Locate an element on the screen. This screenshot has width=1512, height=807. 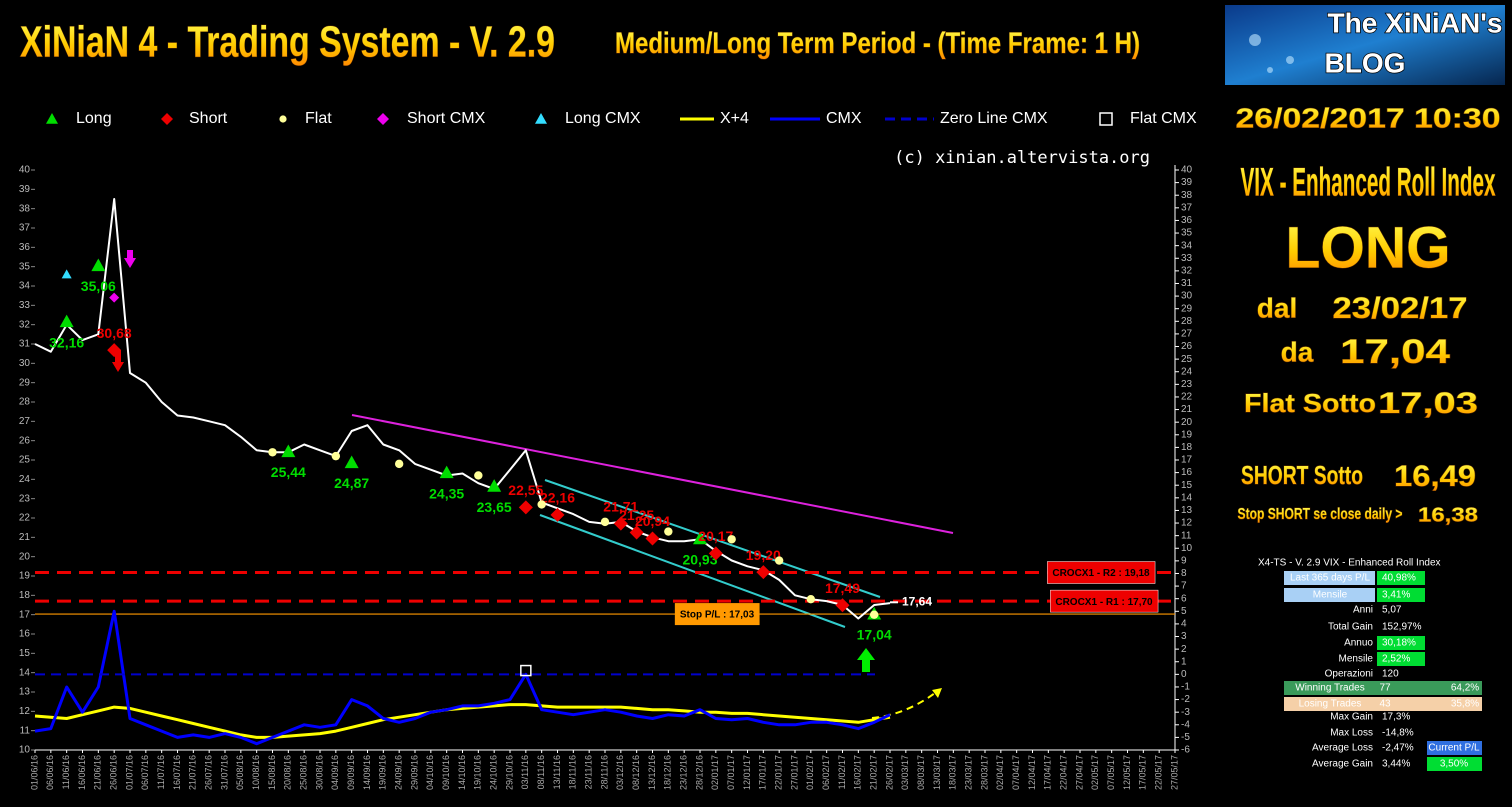
y-tick-label: 39 is located at coordinates (25, 189).